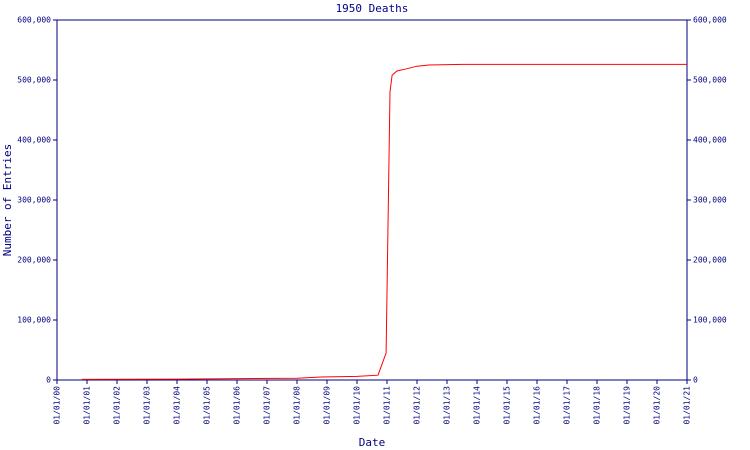 The height and width of the screenshot is (450, 750). Describe the element at coordinates (357, 405) in the screenshot. I see `x-tick-label: 01/01/10` at that location.